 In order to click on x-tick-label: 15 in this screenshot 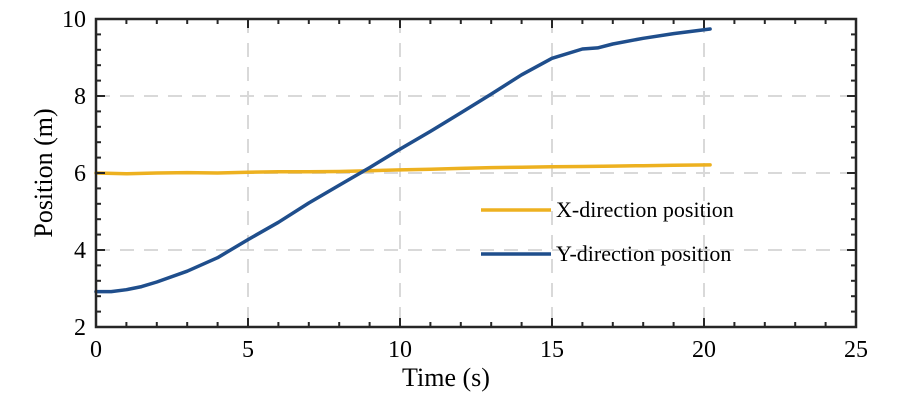, I will do `click(552, 350)`.